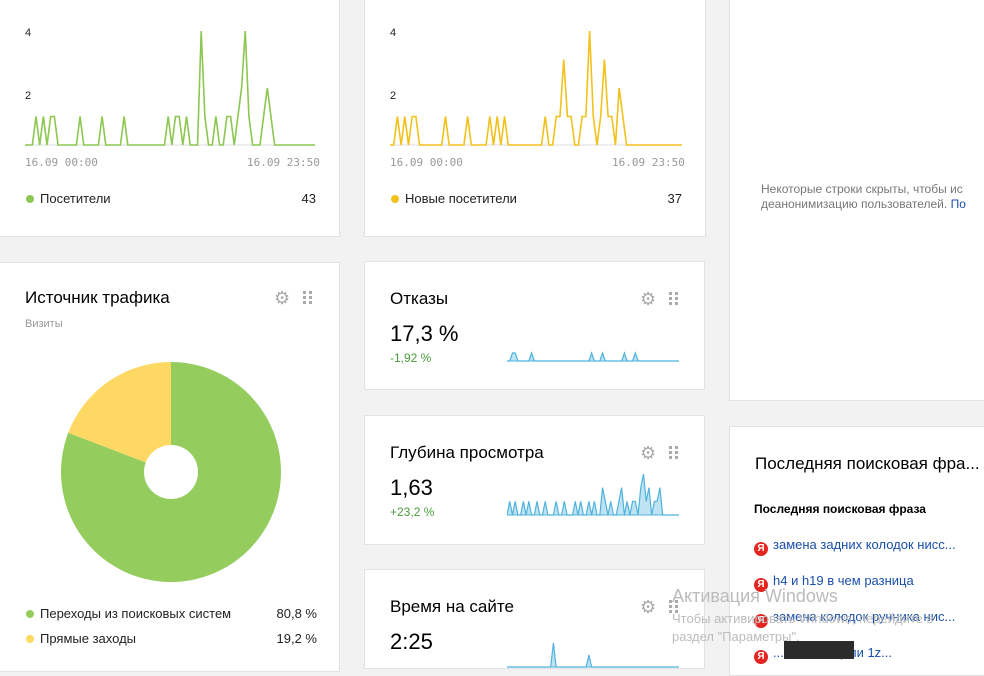 The image size is (984, 676). I want to click on metric-value: 17,3 %, so click(424, 333).